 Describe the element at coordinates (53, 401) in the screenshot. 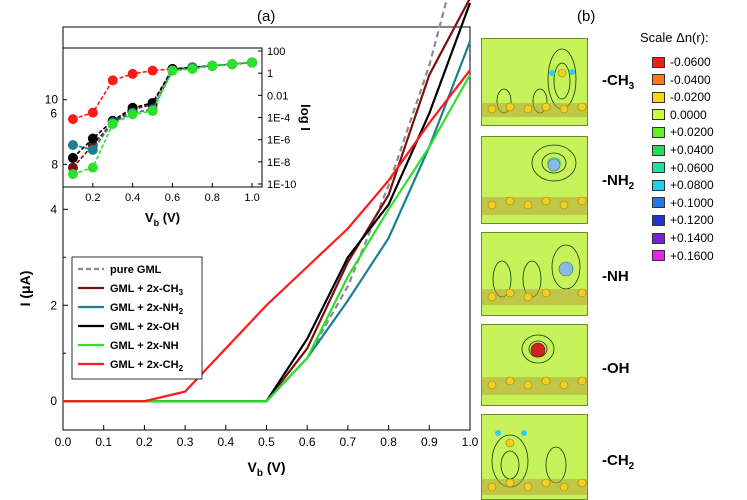

I see `y-tick-label: 0` at that location.